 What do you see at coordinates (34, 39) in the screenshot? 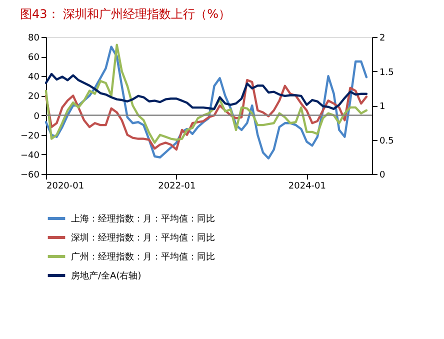
I see `y-tick-label: 80` at bounding box center [34, 39].